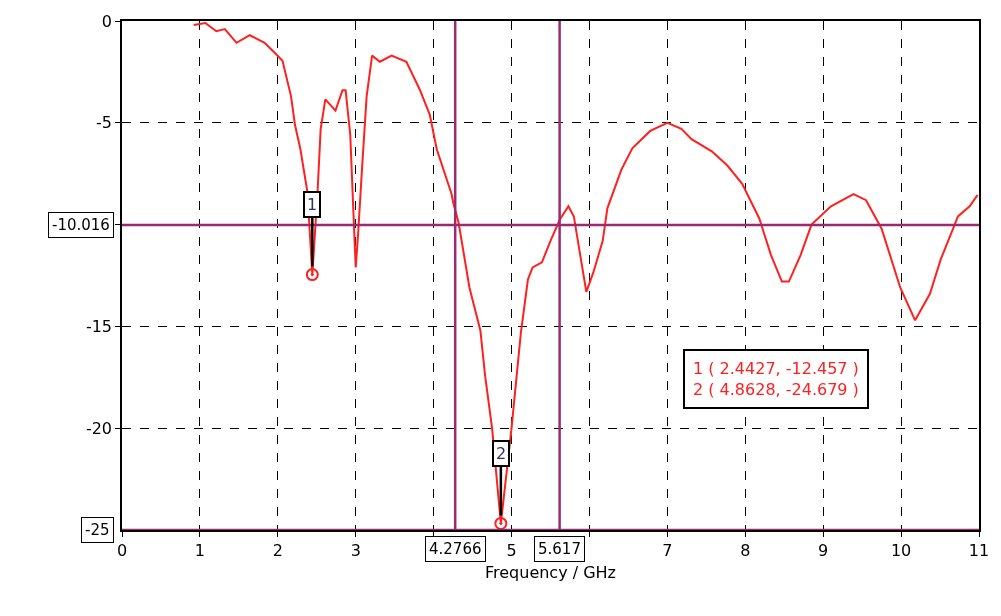 This screenshot has width=1001, height=616. Describe the element at coordinates (107, 21) in the screenshot. I see `y-tick-label: 0` at that location.